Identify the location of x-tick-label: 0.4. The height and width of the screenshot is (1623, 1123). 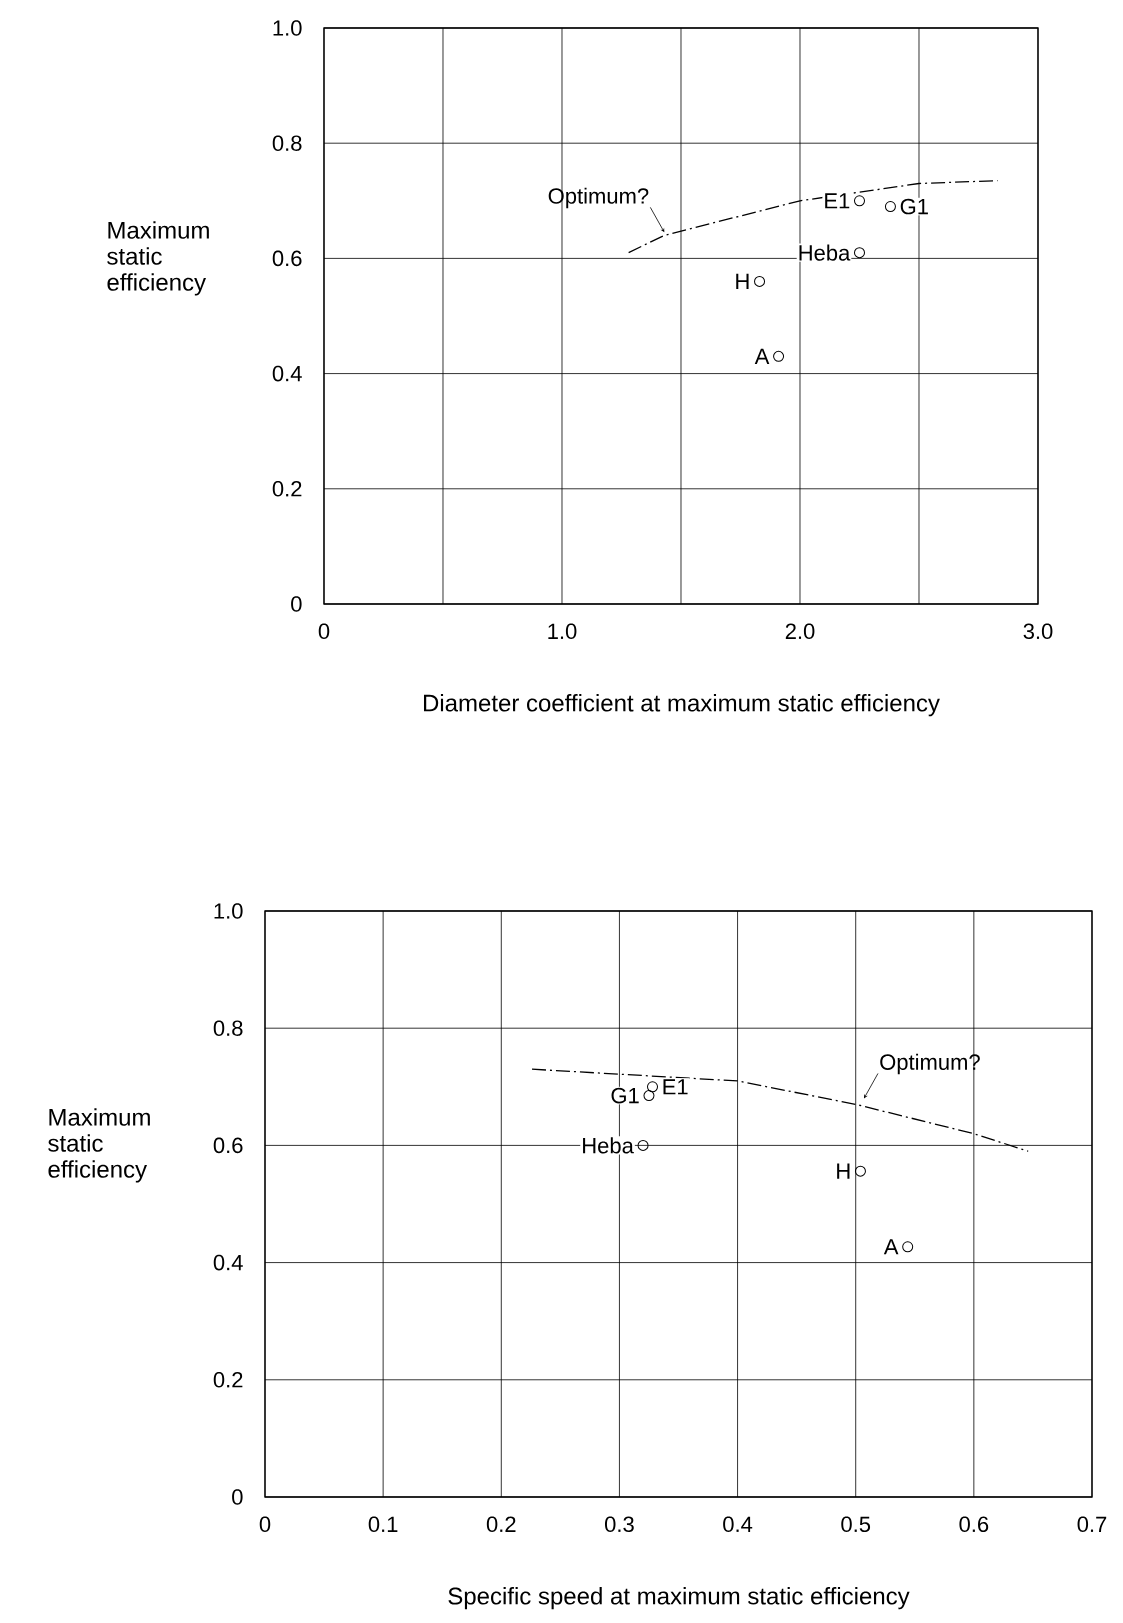
(738, 1524).